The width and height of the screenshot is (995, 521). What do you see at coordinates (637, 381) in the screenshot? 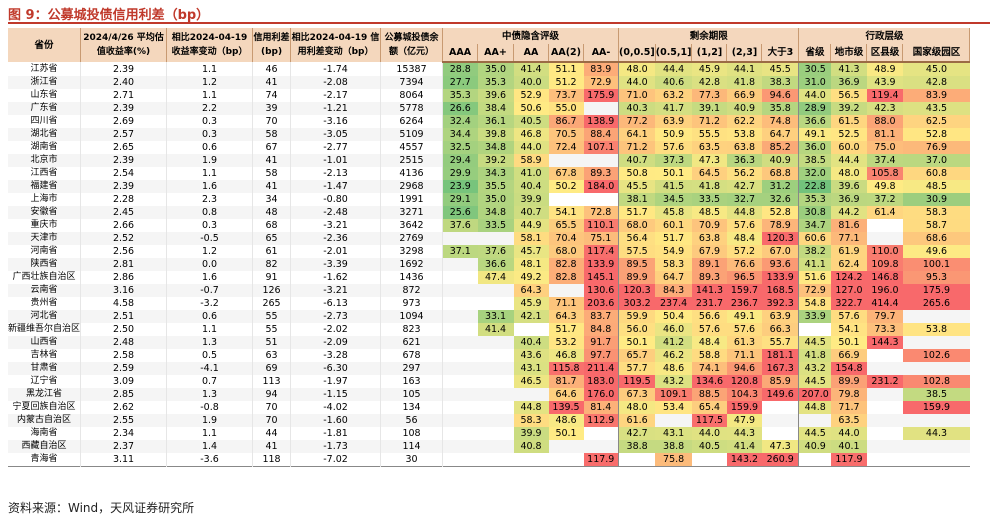
I see `spread-cell: 119.5` at bounding box center [637, 381].